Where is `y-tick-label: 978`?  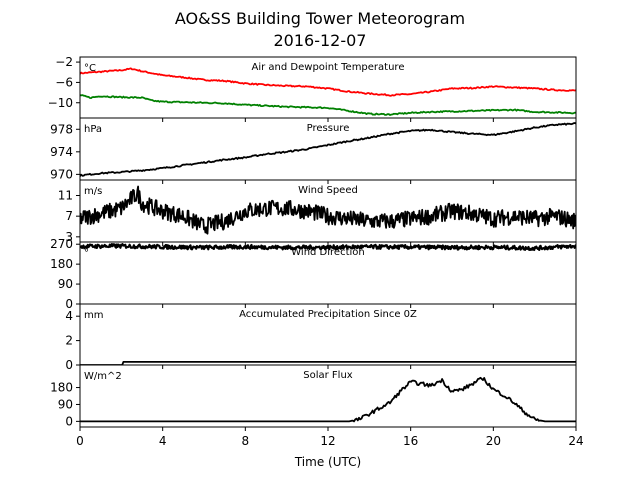 y-tick-label: 978 is located at coordinates (61, 129).